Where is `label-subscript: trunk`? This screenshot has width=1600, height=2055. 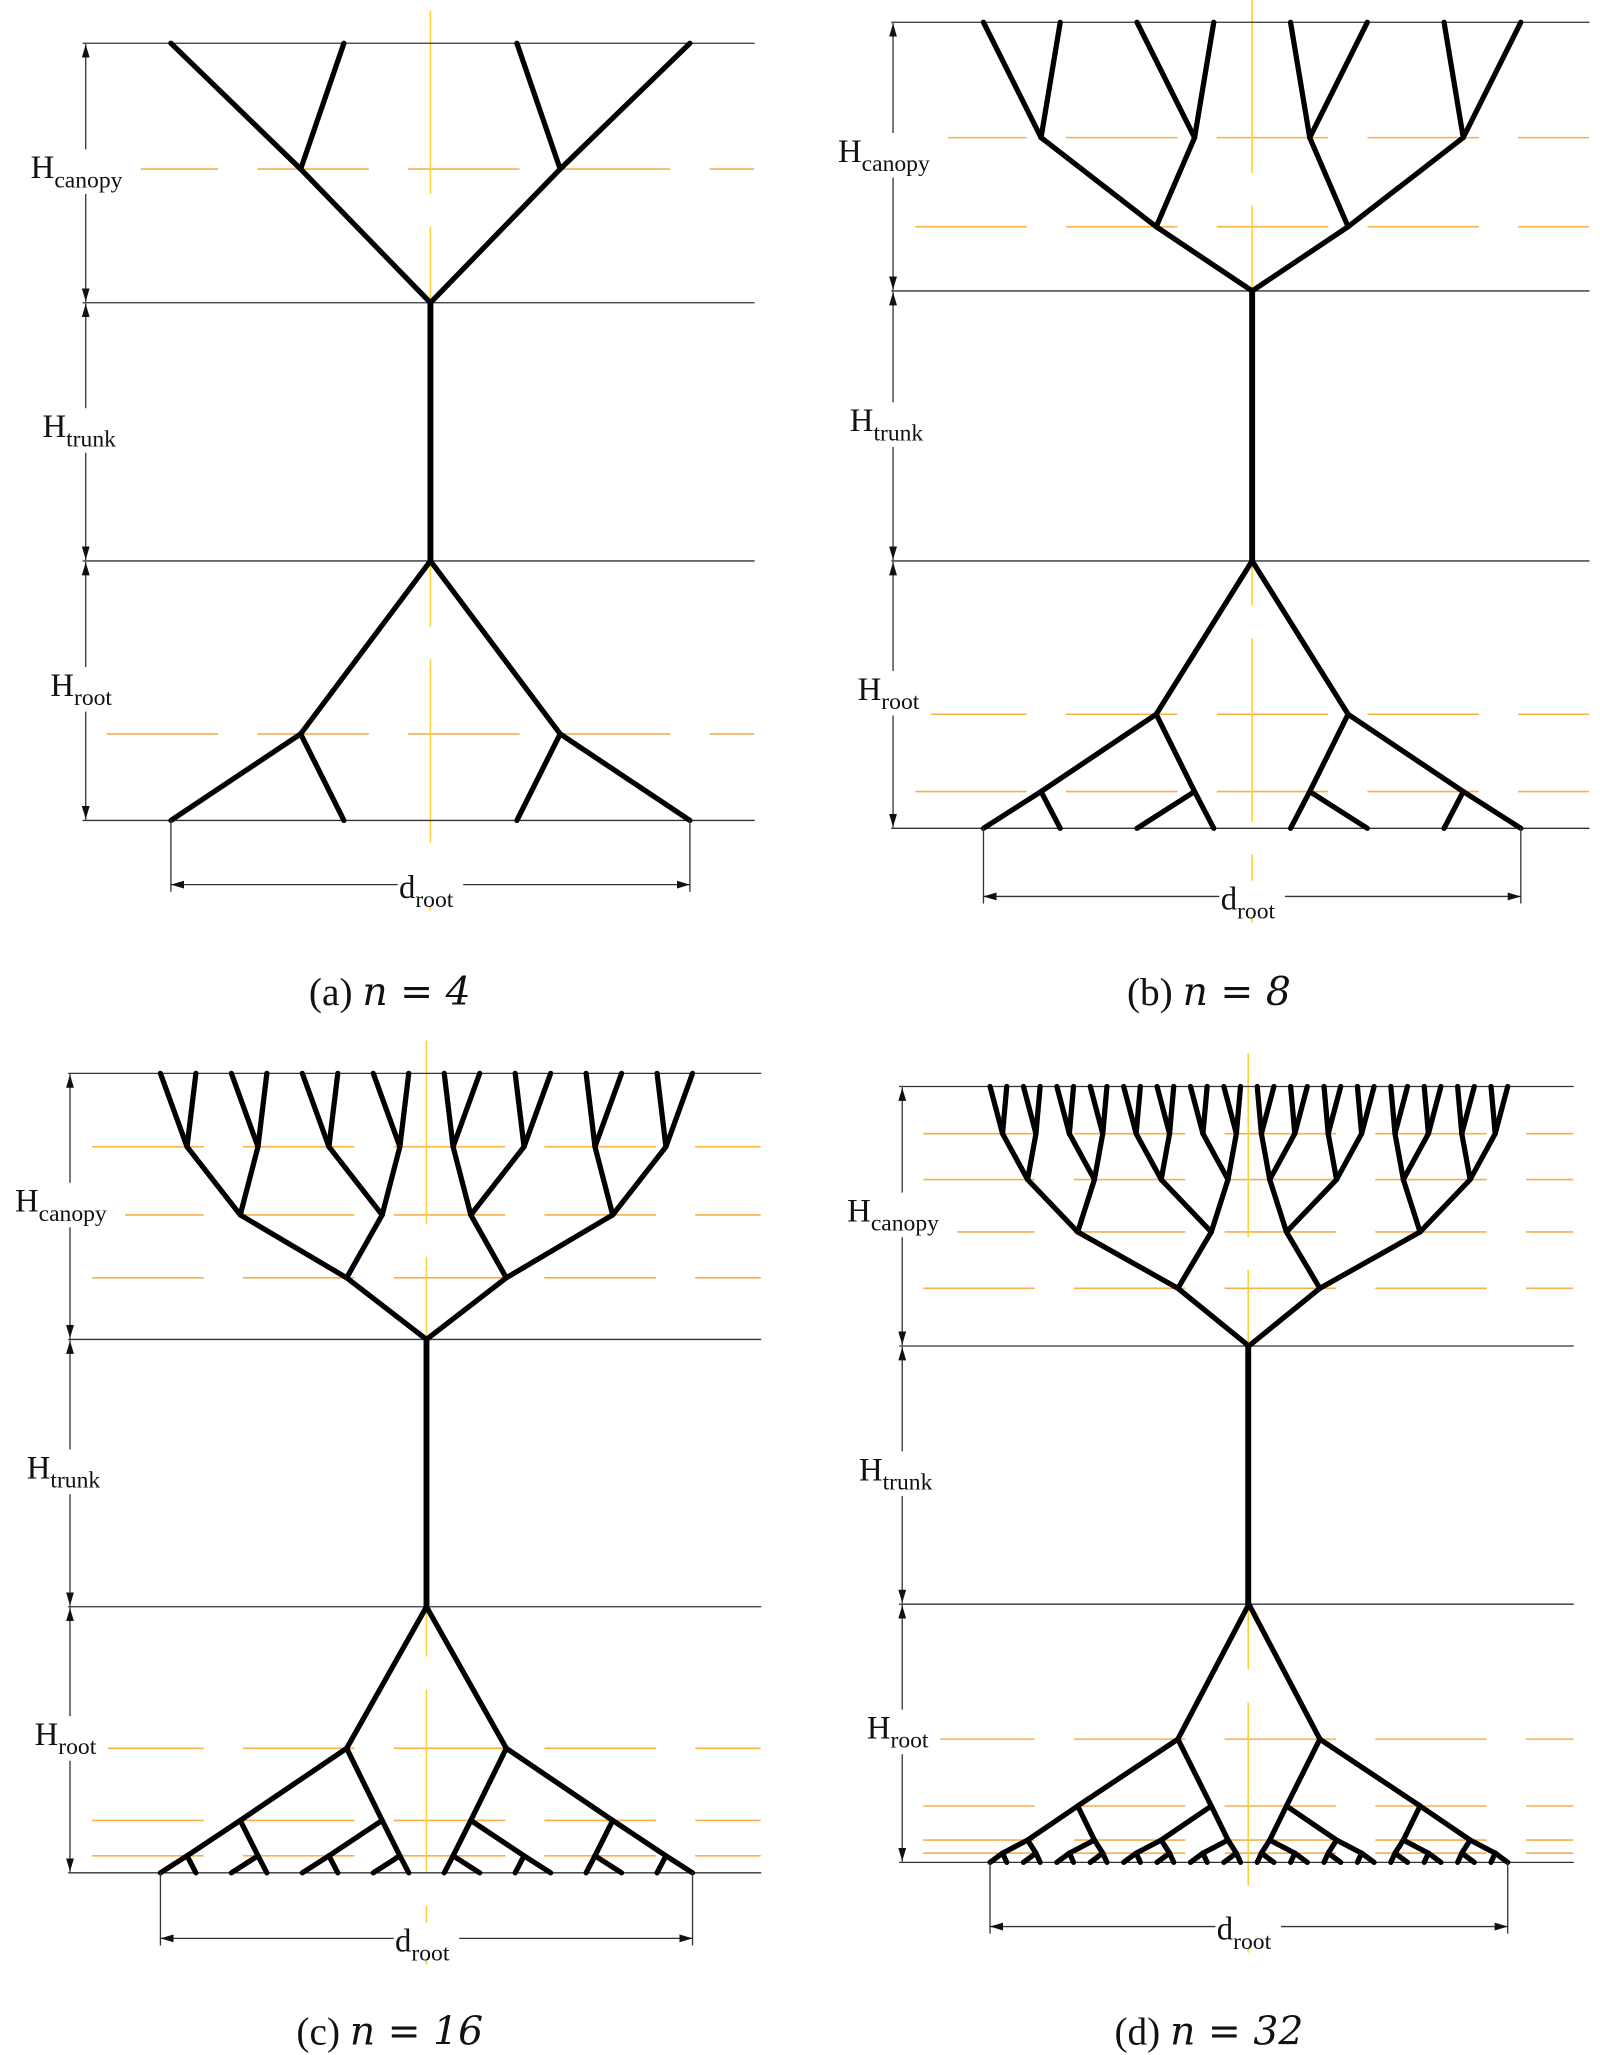
label-subscript: trunk is located at coordinates (898, 433).